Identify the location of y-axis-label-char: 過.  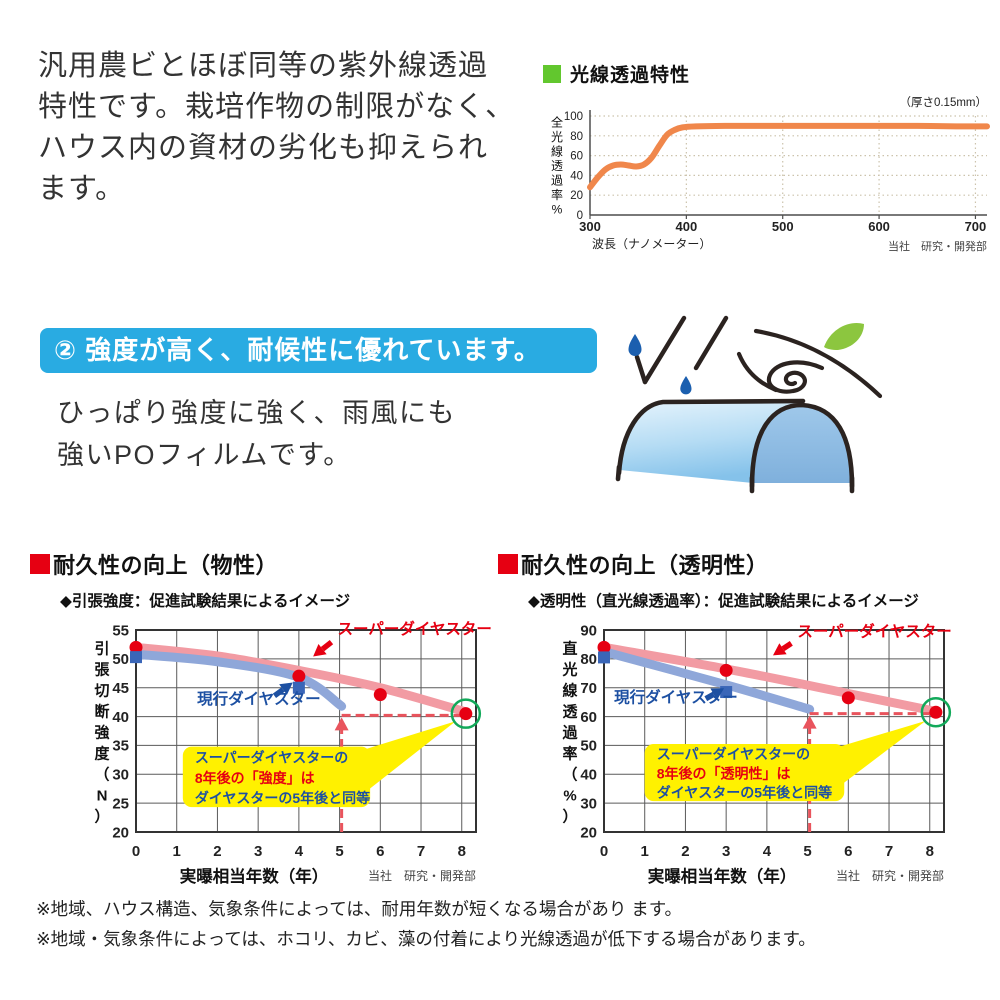
(569, 732).